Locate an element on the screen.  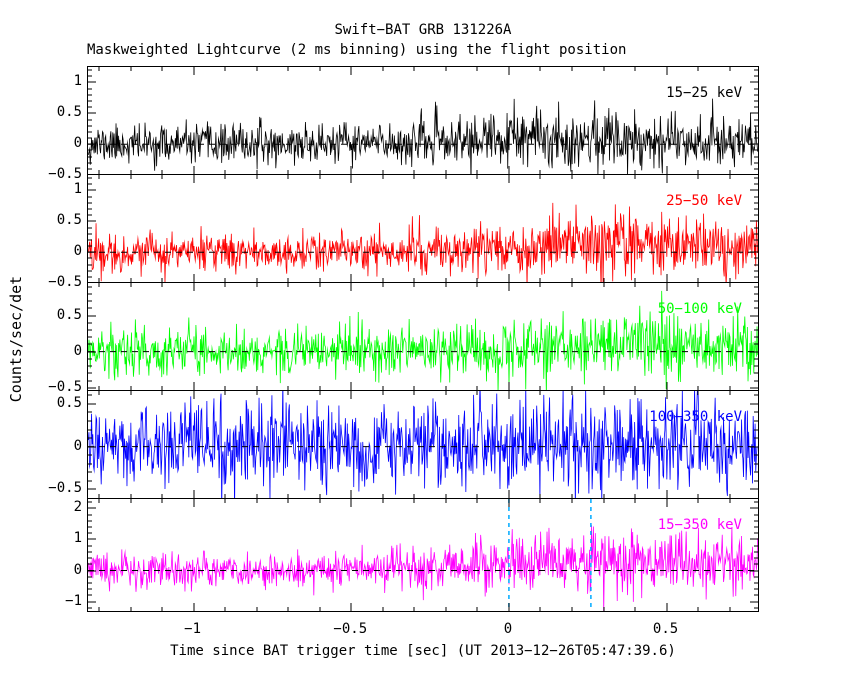
y-tick-label: 2 is located at coordinates (77, 507).